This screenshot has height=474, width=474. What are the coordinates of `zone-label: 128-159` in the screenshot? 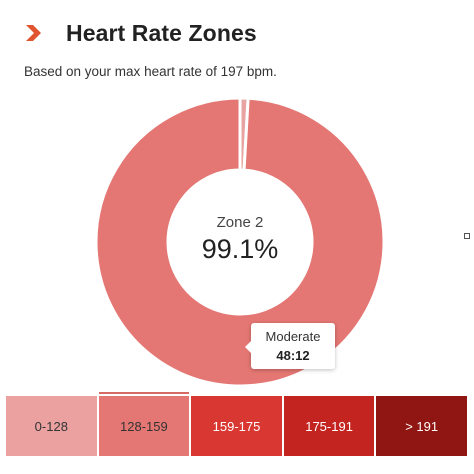 It's located at (144, 426).